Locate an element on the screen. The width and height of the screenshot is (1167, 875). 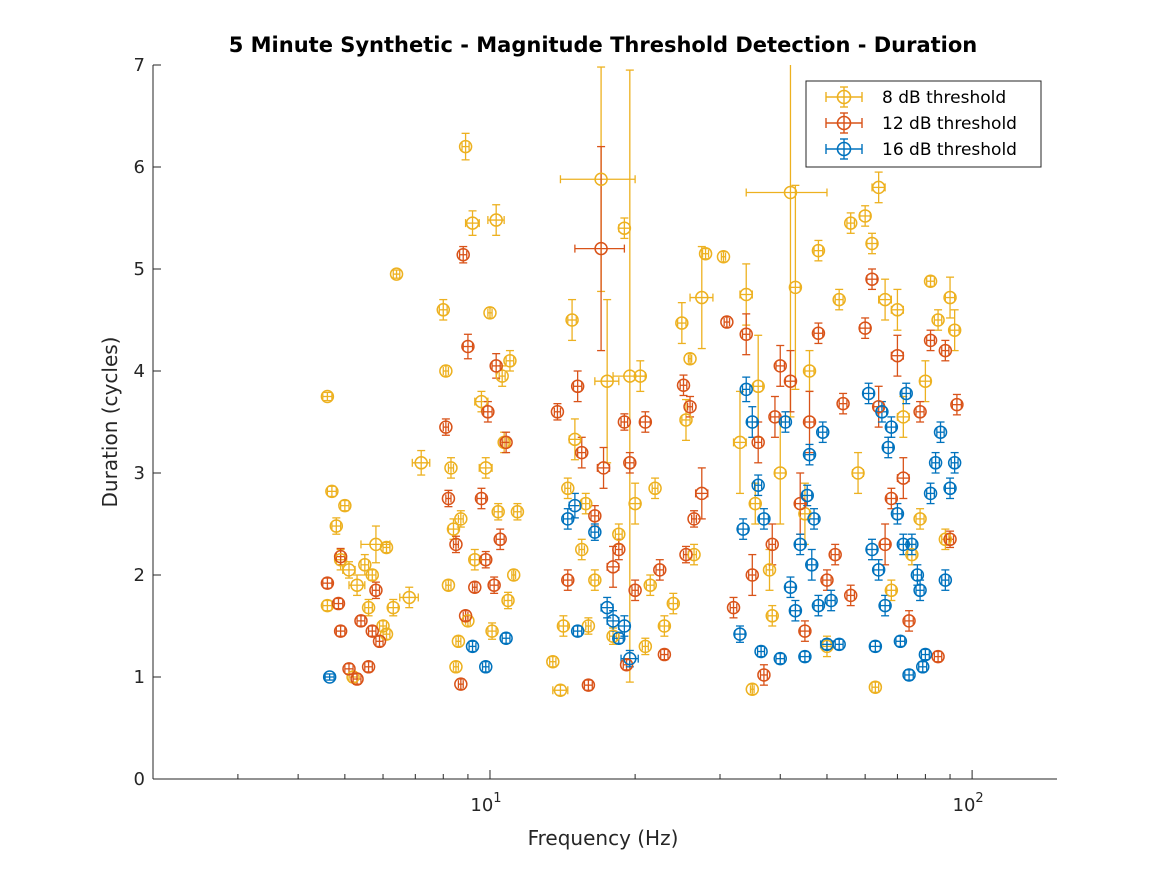
x-tick-label: 102 is located at coordinates (968, 803).